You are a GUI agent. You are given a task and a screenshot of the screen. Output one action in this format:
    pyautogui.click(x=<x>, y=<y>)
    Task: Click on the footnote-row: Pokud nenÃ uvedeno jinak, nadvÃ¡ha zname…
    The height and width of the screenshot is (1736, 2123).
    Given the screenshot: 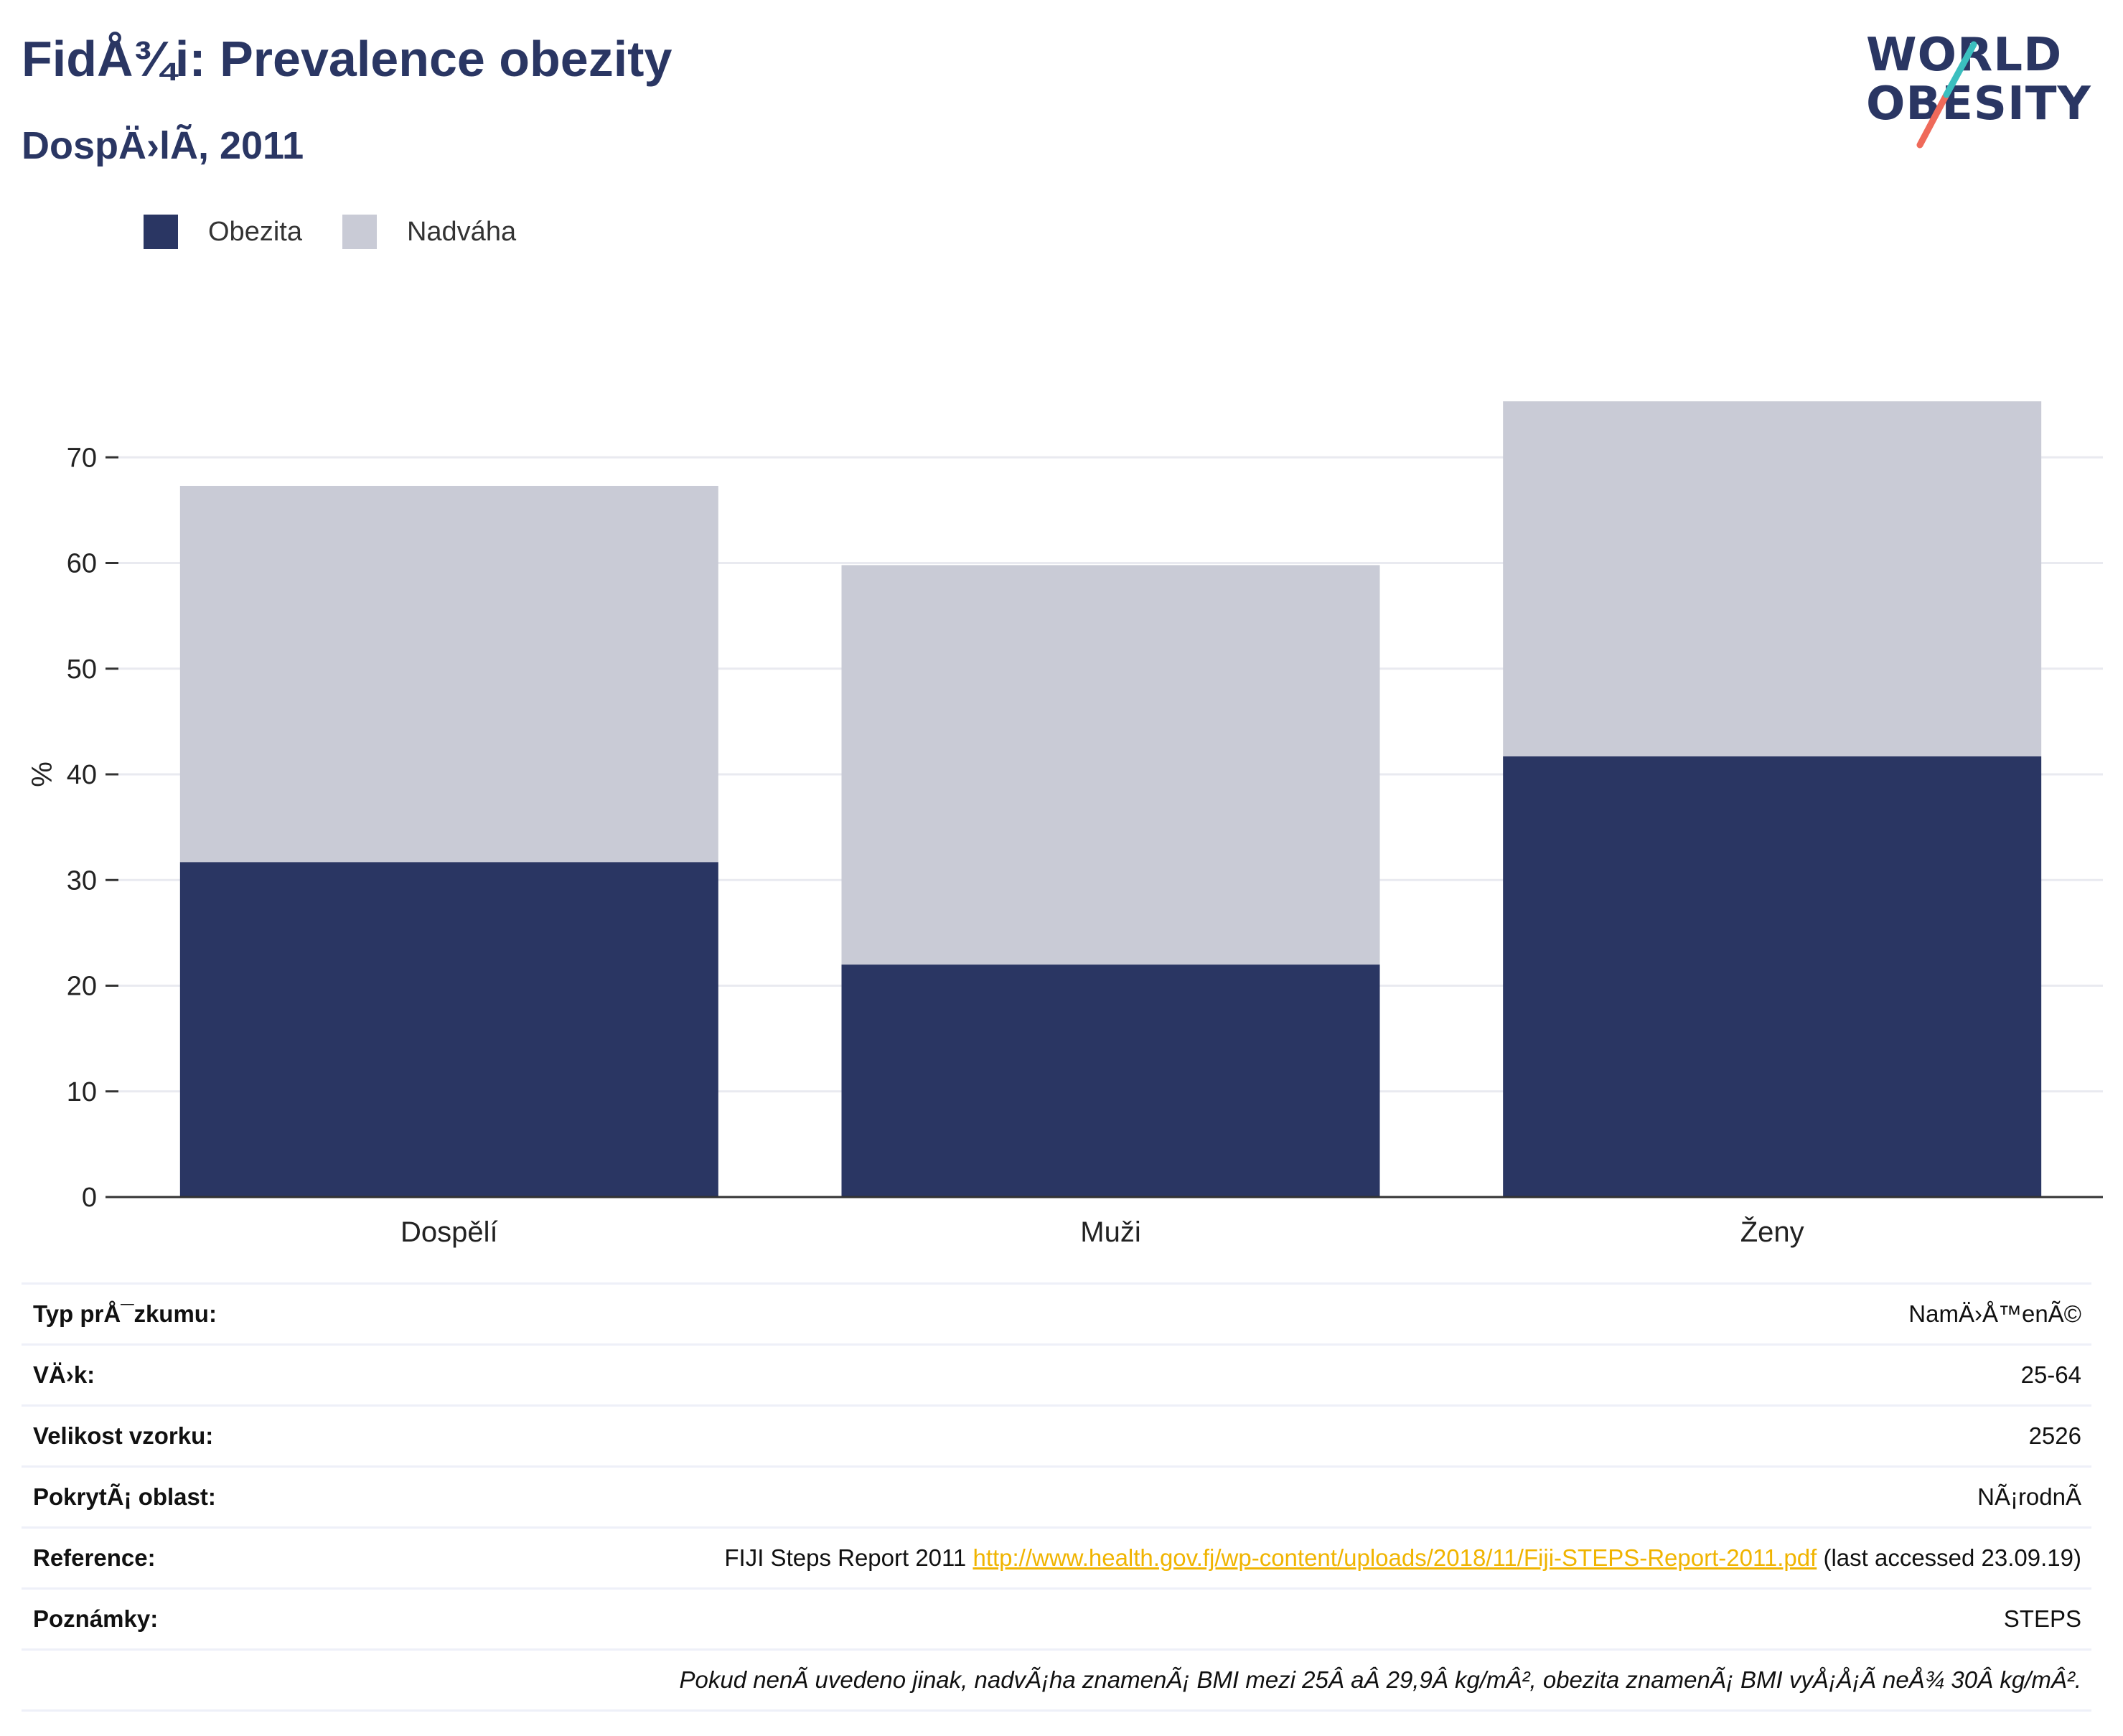 What is the action you would take?
    pyautogui.click(x=1056, y=1680)
    